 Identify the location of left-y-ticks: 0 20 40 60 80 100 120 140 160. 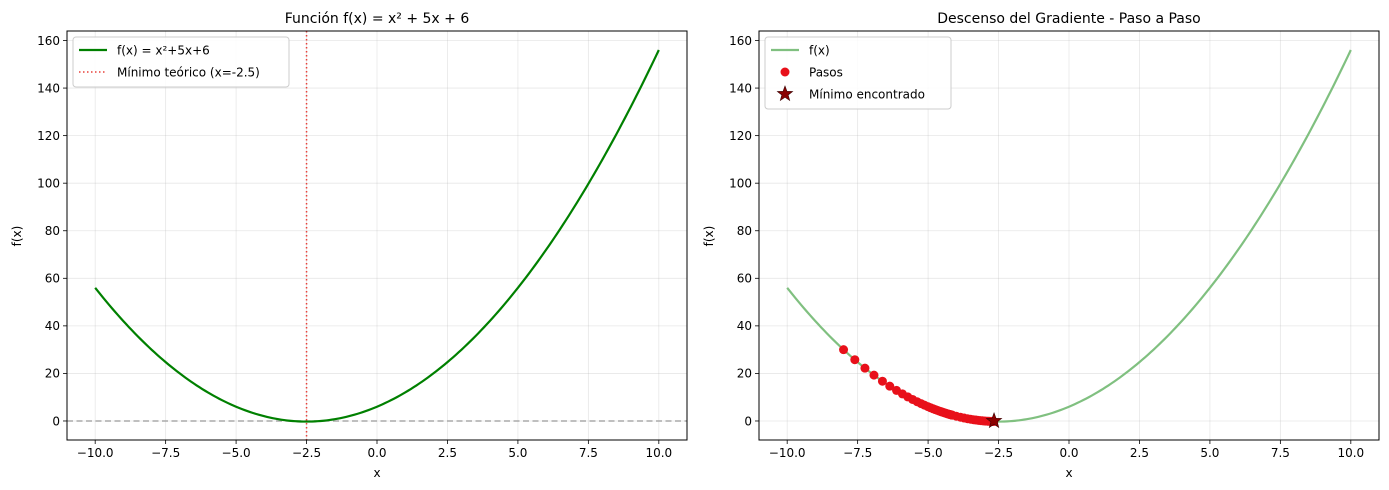
(52, 231).